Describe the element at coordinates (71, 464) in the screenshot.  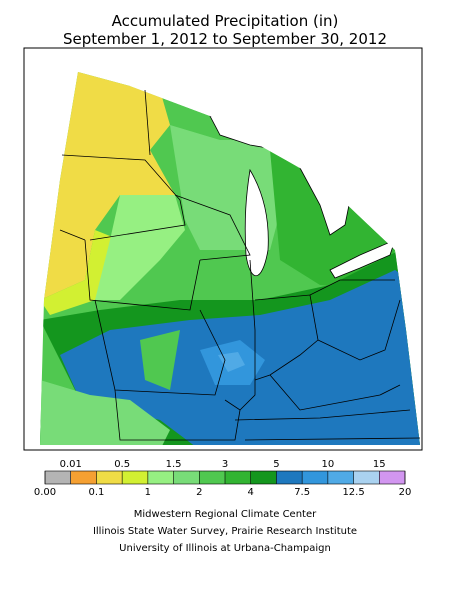
I see `legend-label: 0.01` at that location.